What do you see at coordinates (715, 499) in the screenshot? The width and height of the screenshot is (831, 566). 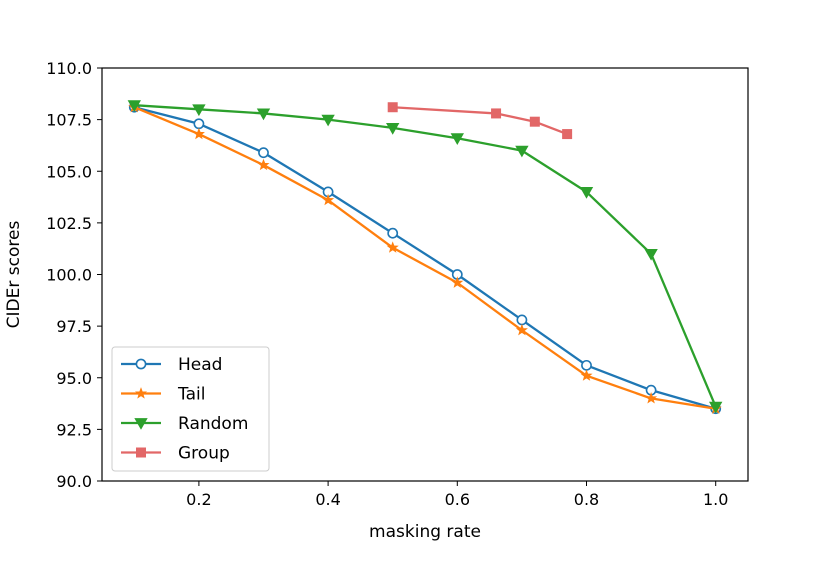 I see `x-tick-label: 1.0` at bounding box center [715, 499].